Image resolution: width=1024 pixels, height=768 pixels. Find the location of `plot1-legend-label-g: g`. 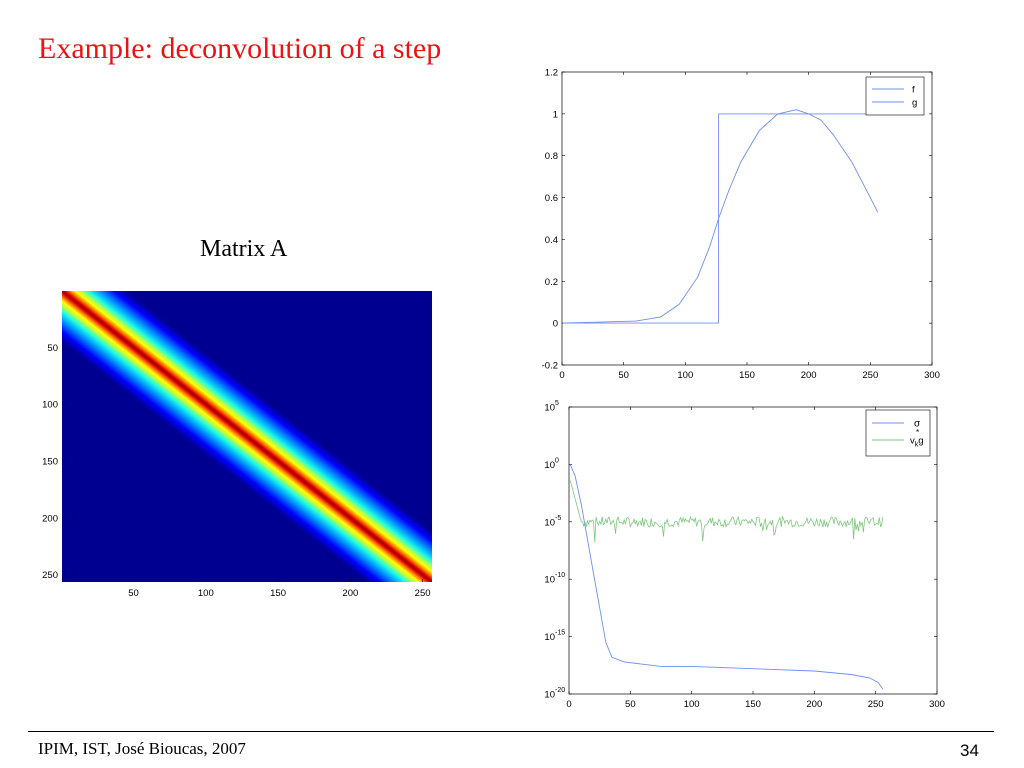

plot1-legend-label-g: g is located at coordinates (914, 103).